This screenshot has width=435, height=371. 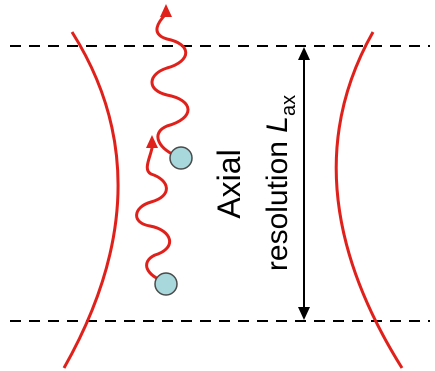 What do you see at coordinates (304, 53) in the screenshot?
I see `arrow-head-top` at bounding box center [304, 53].